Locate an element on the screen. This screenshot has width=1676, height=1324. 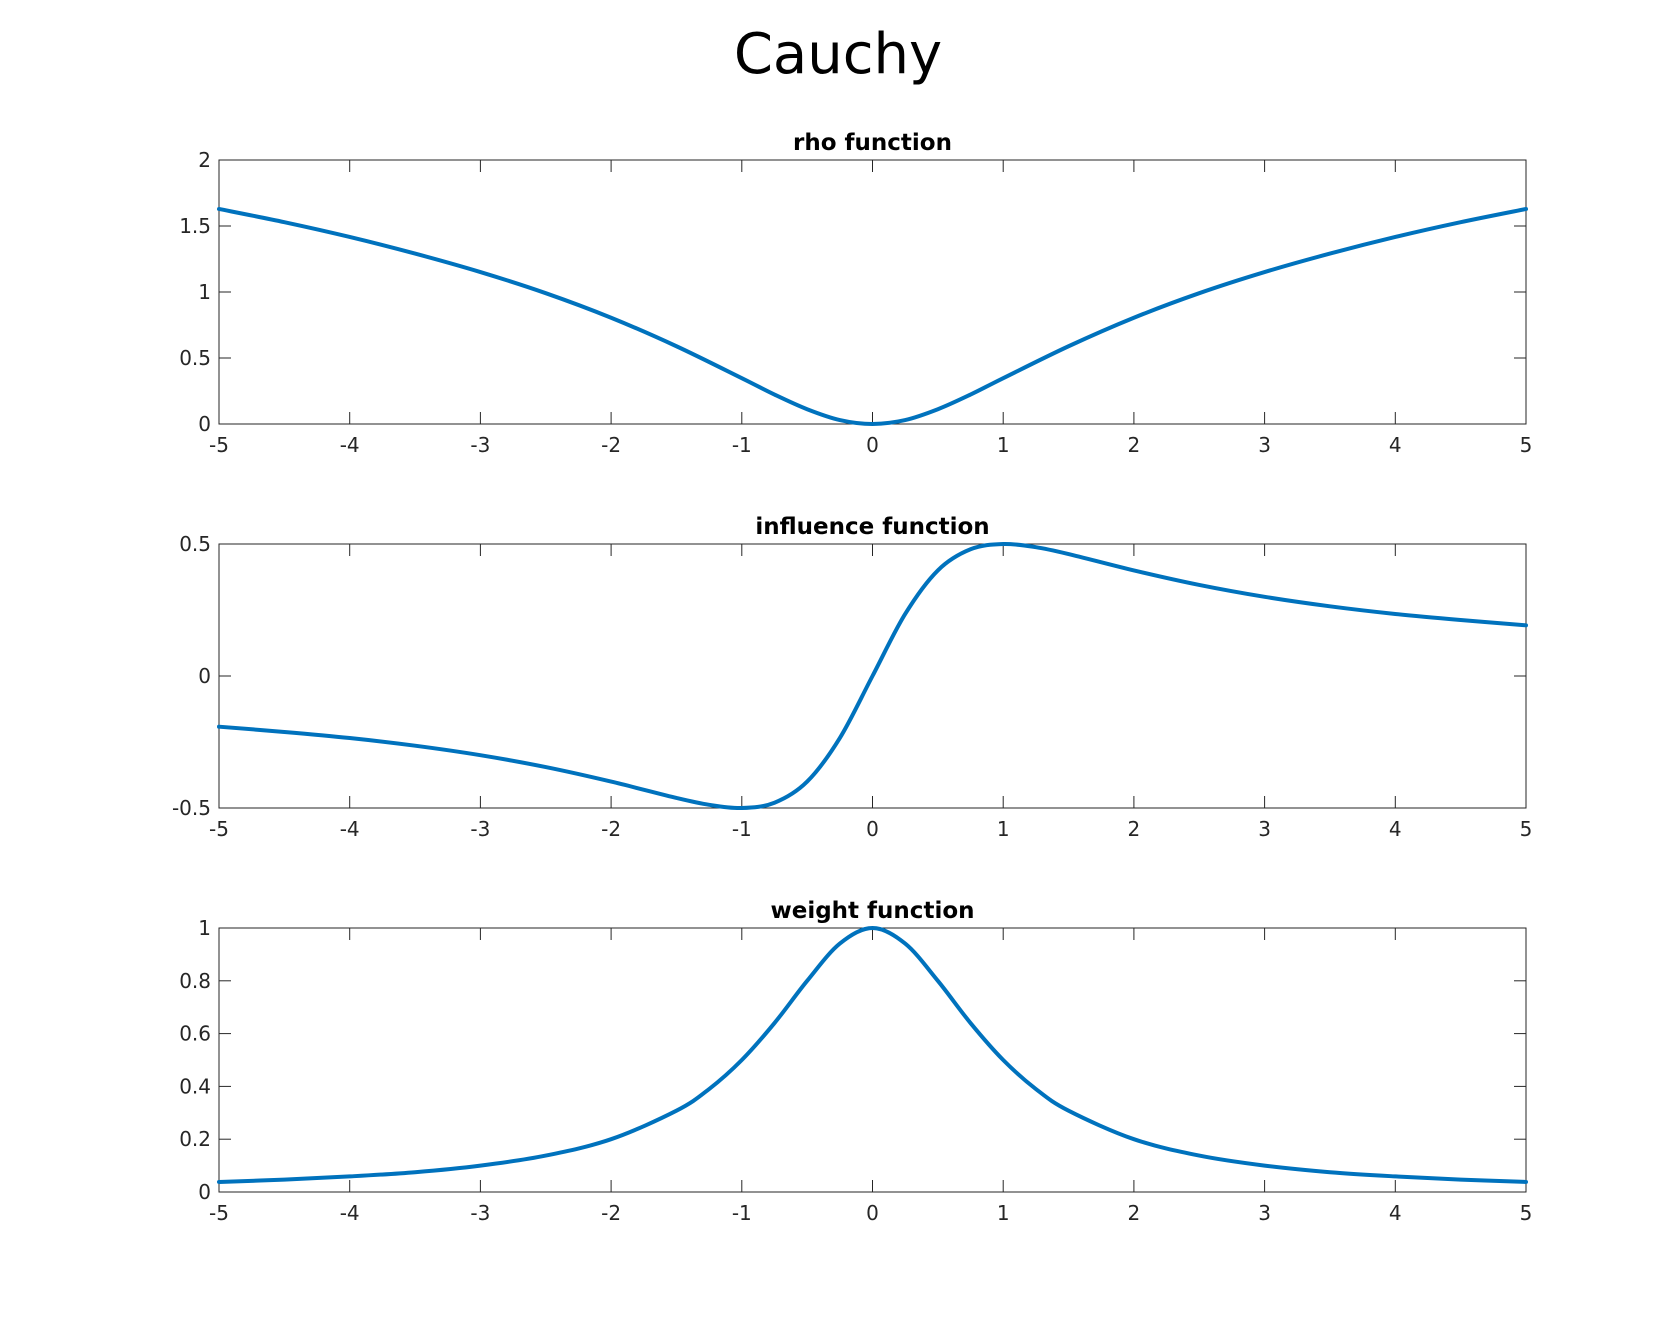
y-tick-label: 0.8 is located at coordinates (195, 981).